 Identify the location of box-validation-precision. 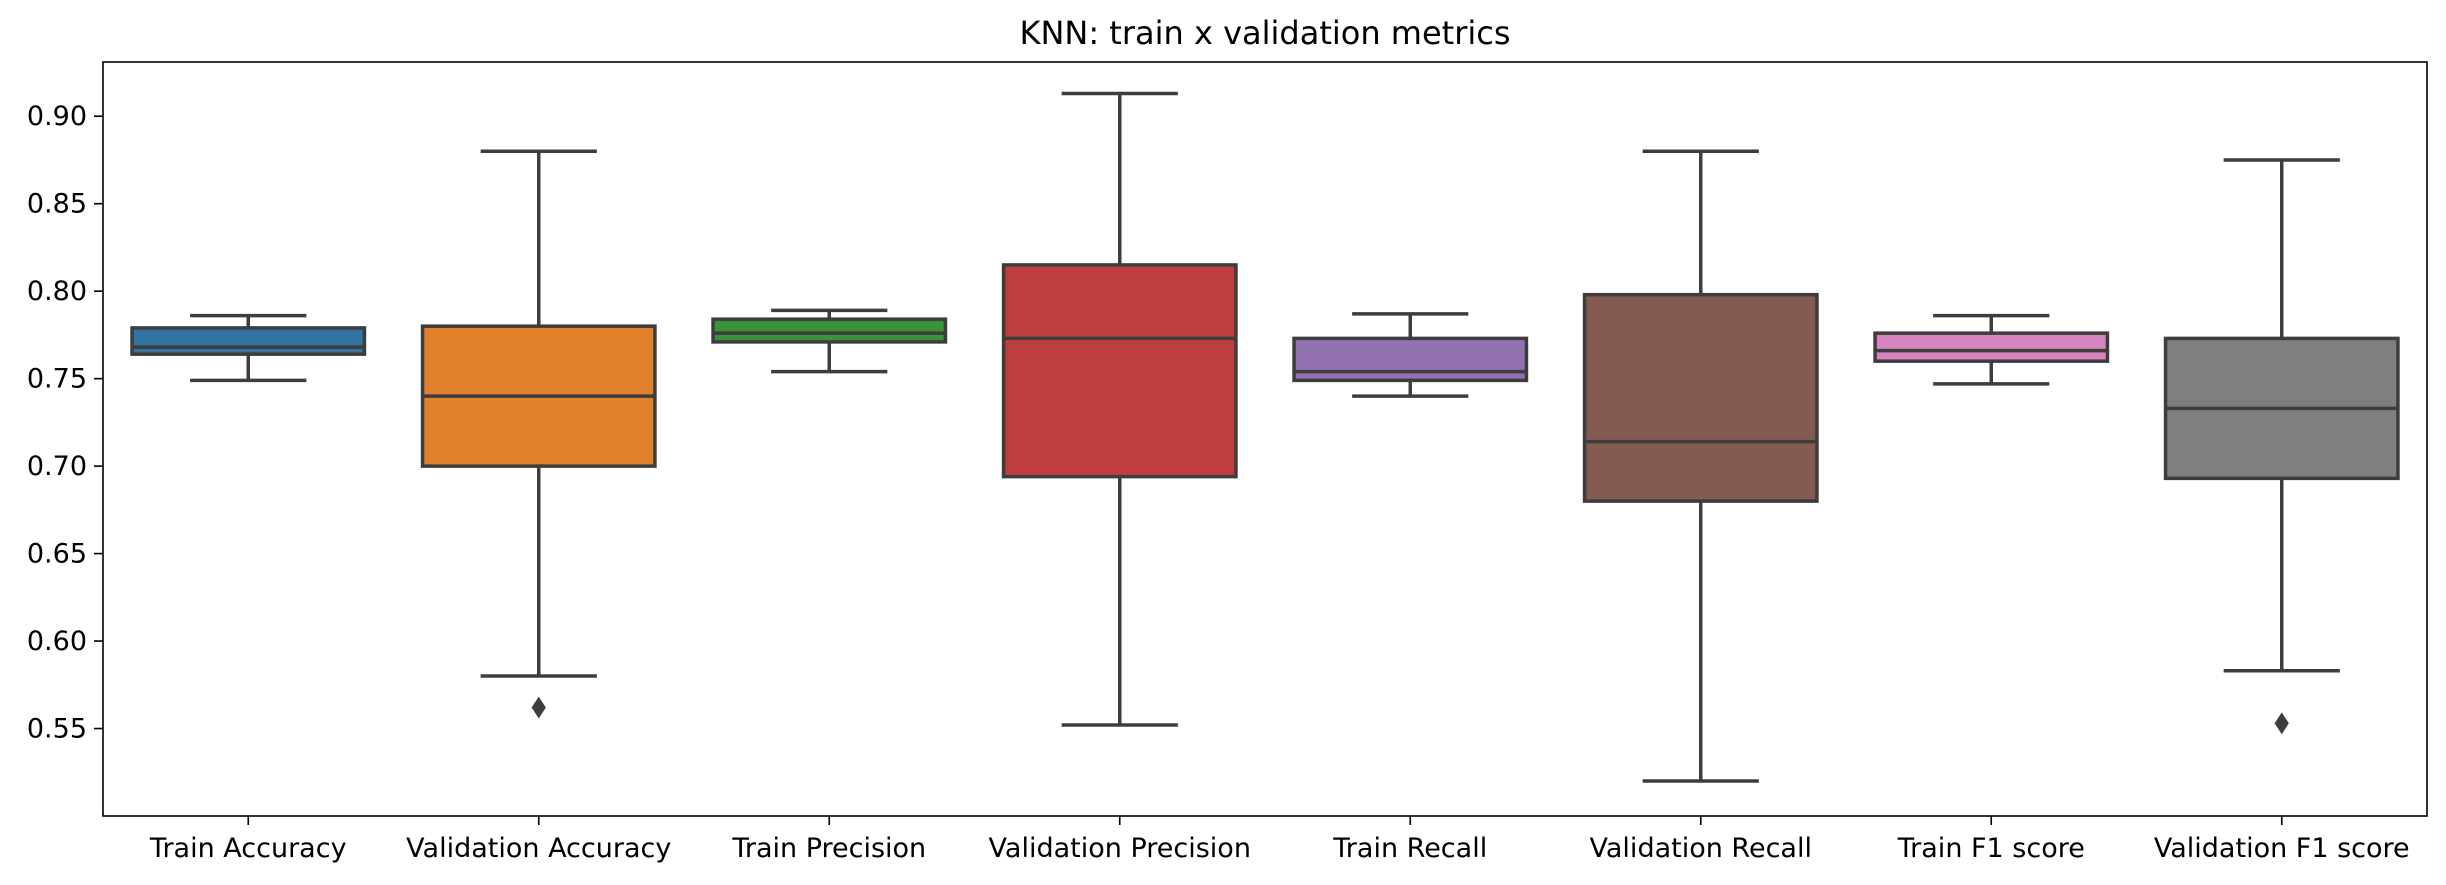
(1119, 409).